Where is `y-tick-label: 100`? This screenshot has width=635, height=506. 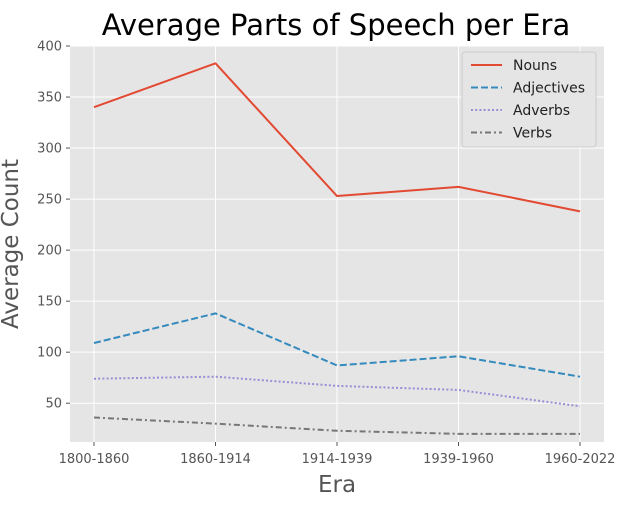
y-tick-label: 100 is located at coordinates (49, 353).